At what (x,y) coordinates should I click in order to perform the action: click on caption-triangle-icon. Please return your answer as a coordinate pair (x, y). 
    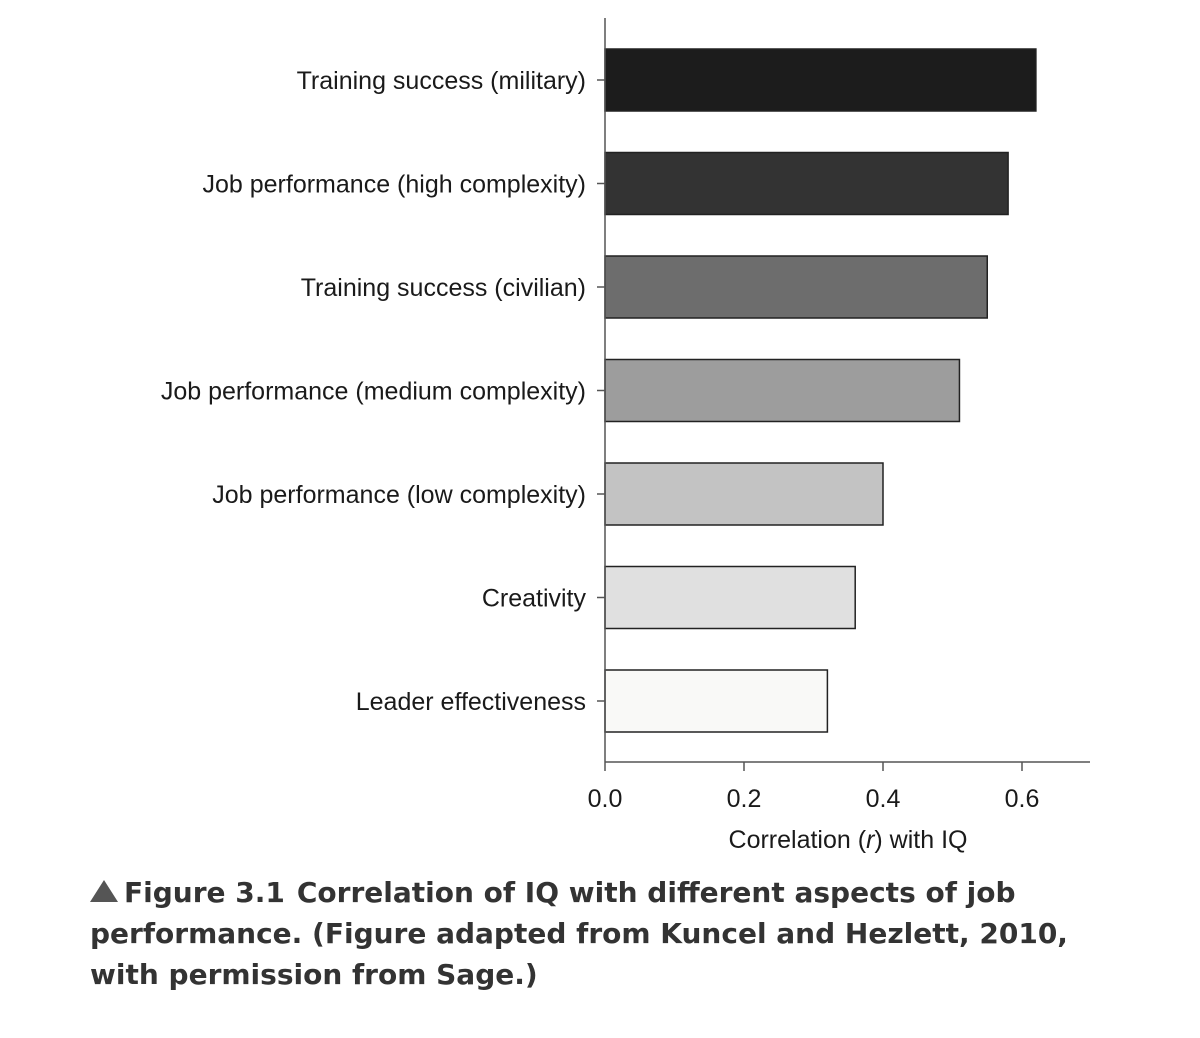
    Looking at the image, I should click on (104, 891).